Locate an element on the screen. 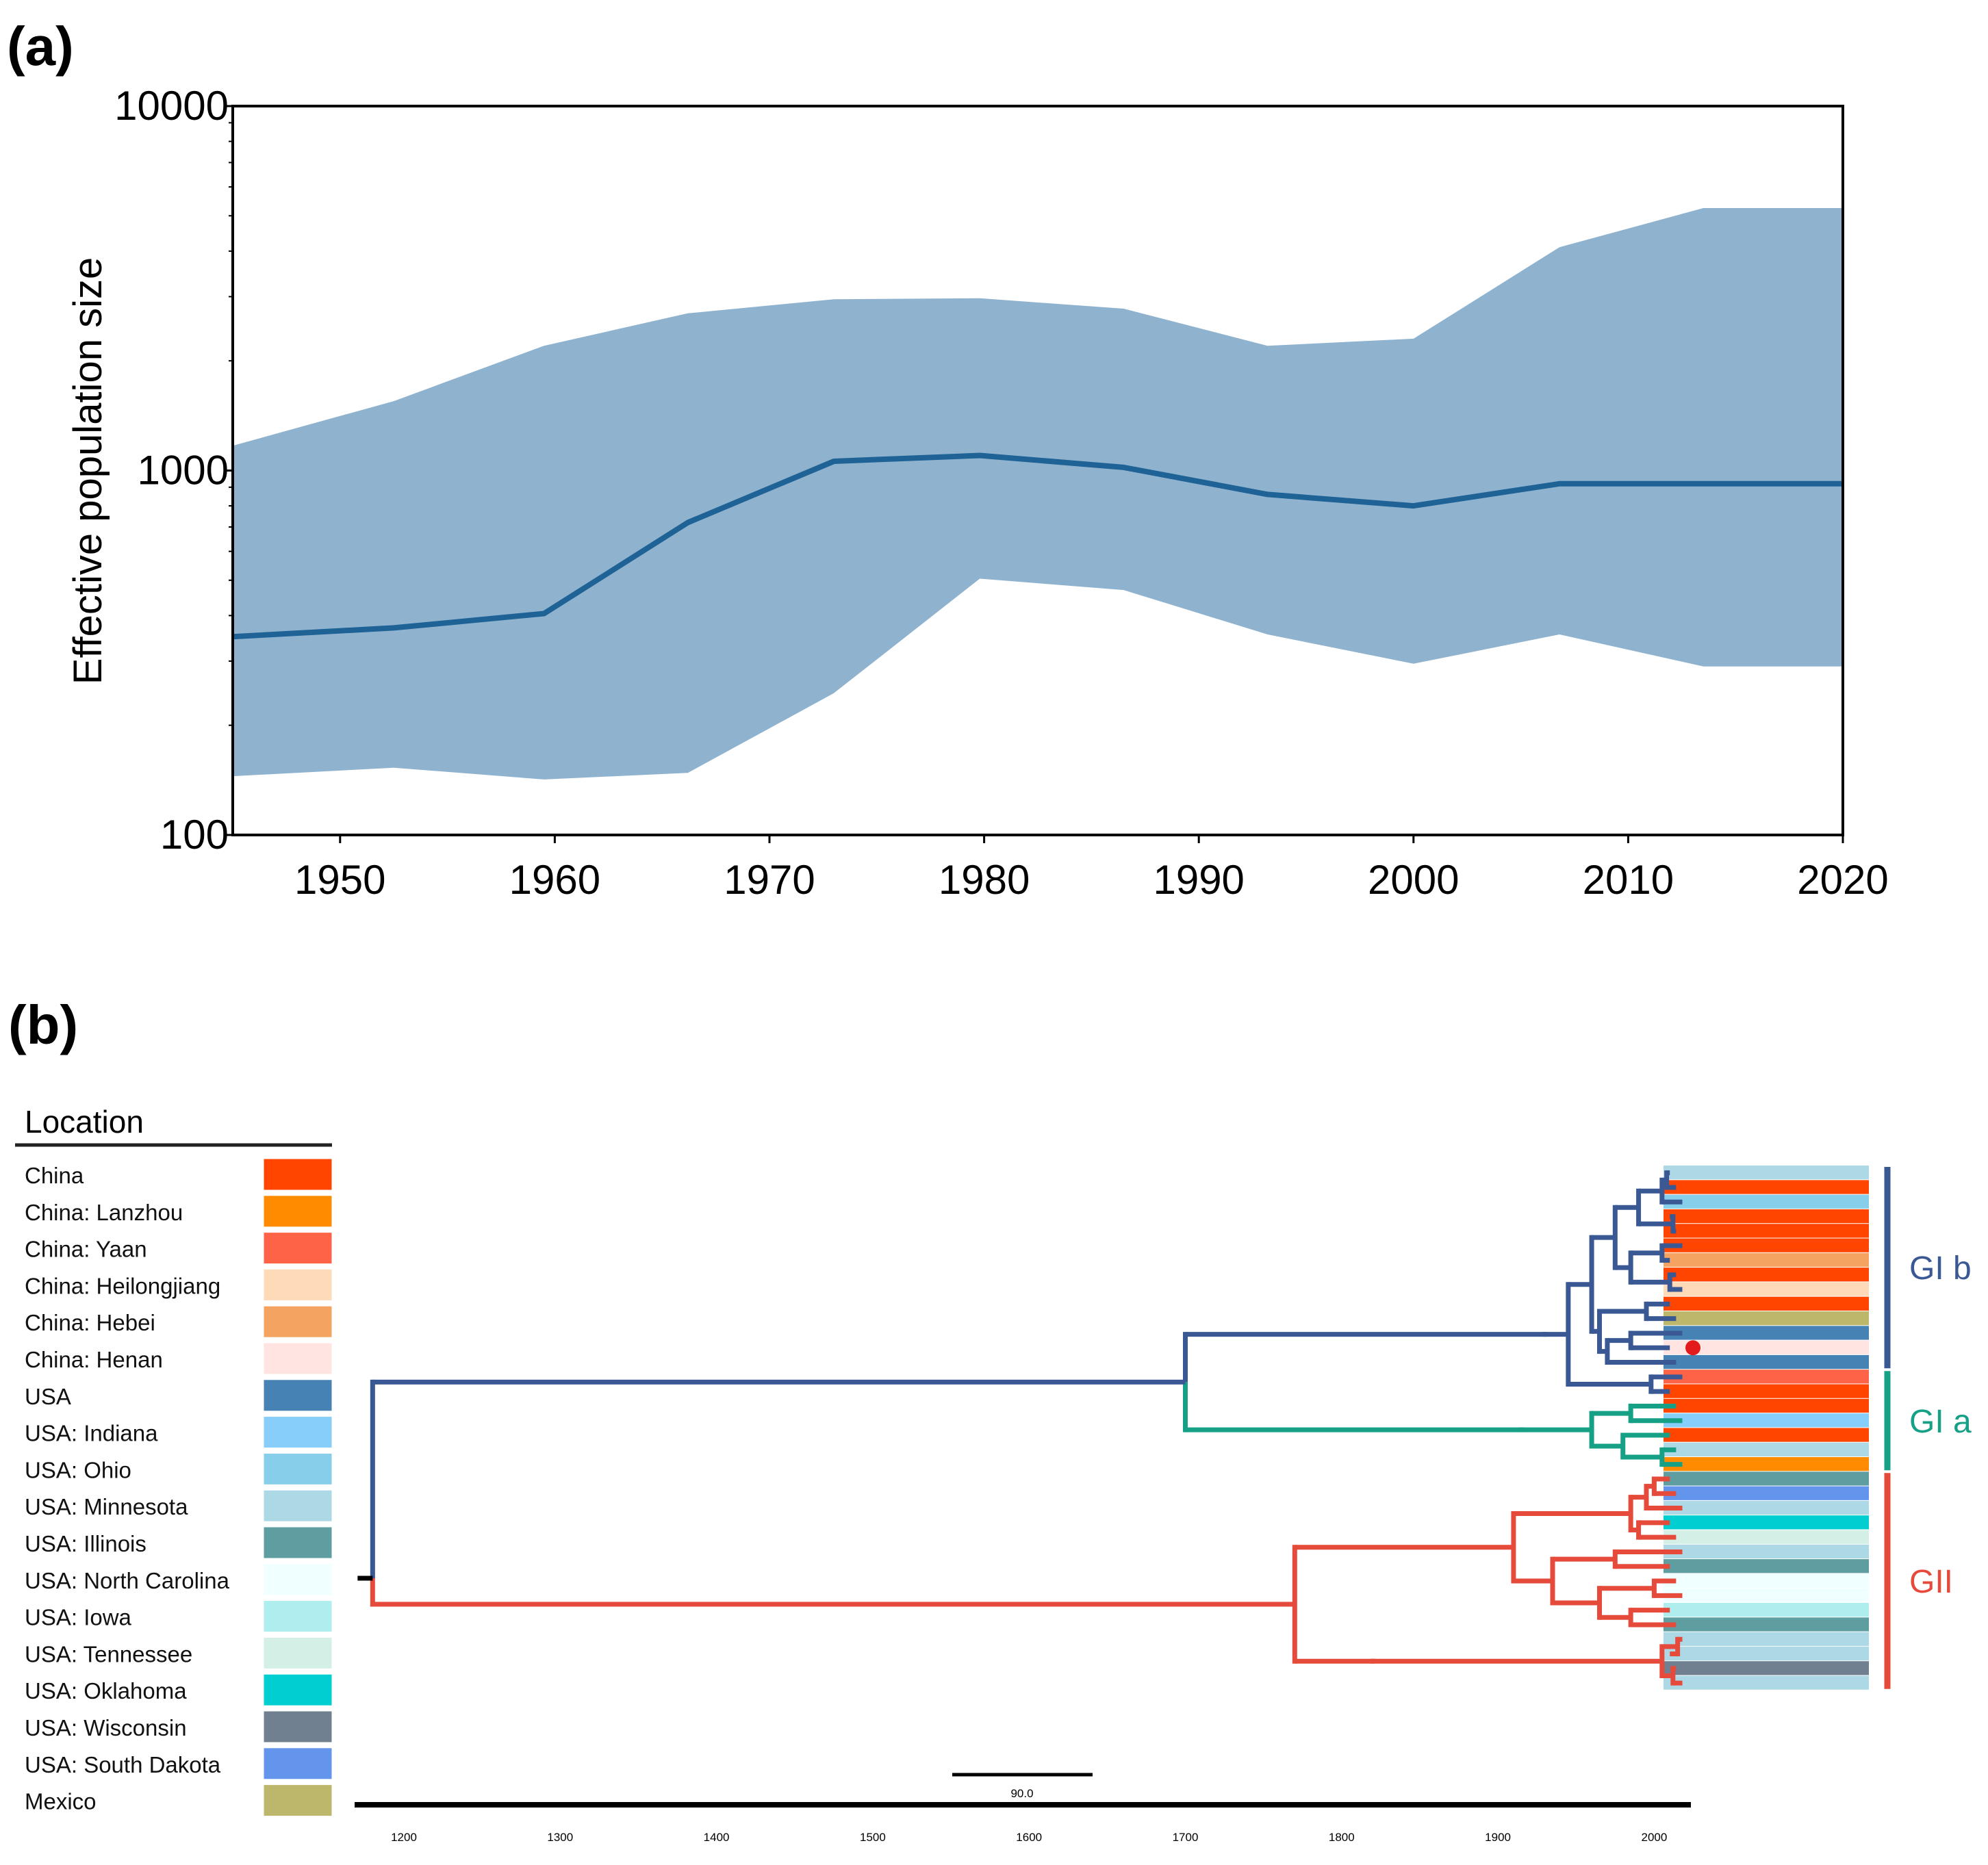 The width and height of the screenshot is (1988, 1865). panel-b-label: (b) is located at coordinates (43, 1024).